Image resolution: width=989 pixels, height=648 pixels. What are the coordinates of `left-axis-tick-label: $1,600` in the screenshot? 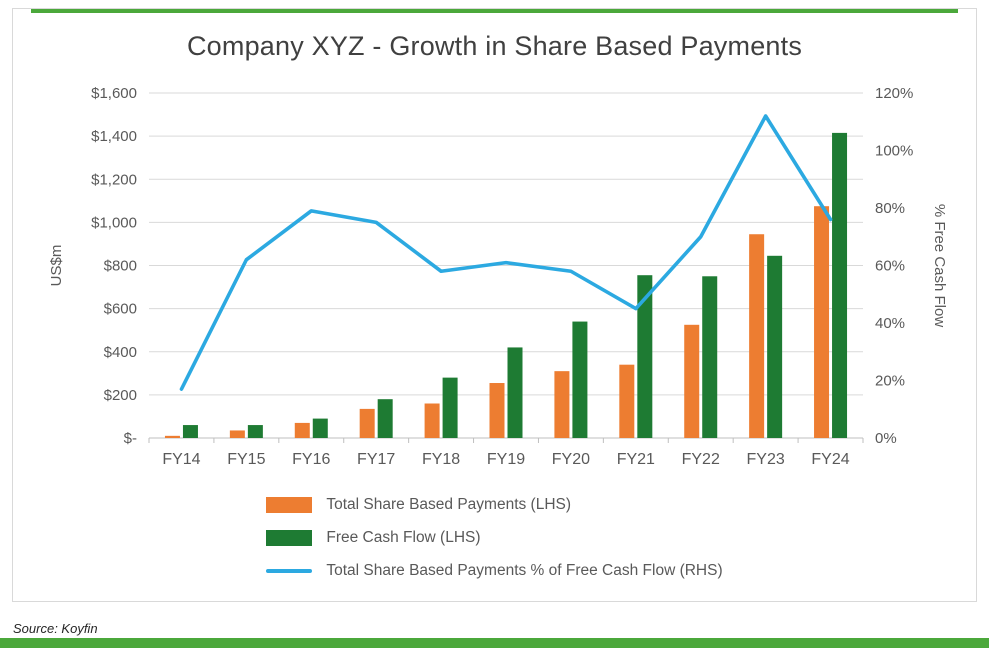 It's located at (114, 93).